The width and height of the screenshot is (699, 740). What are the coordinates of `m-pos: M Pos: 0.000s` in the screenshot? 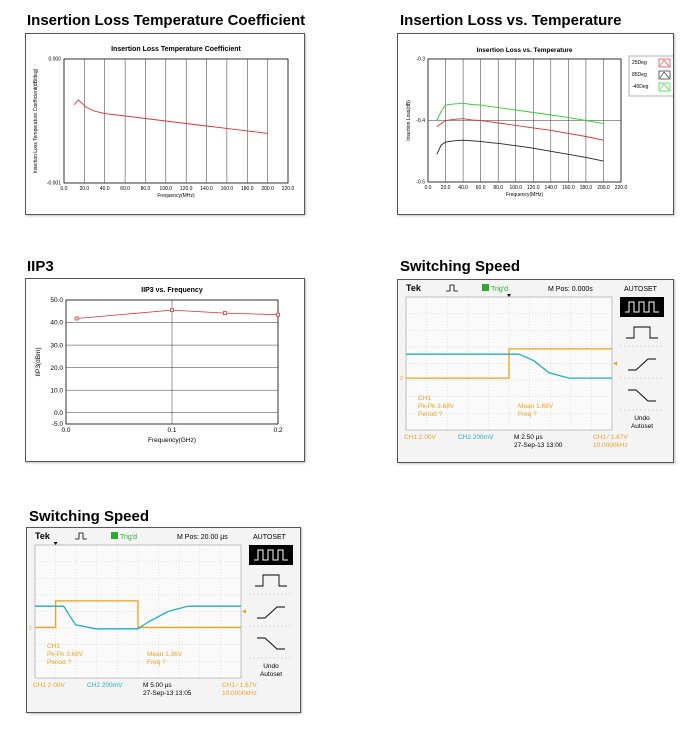 It's located at (570, 289).